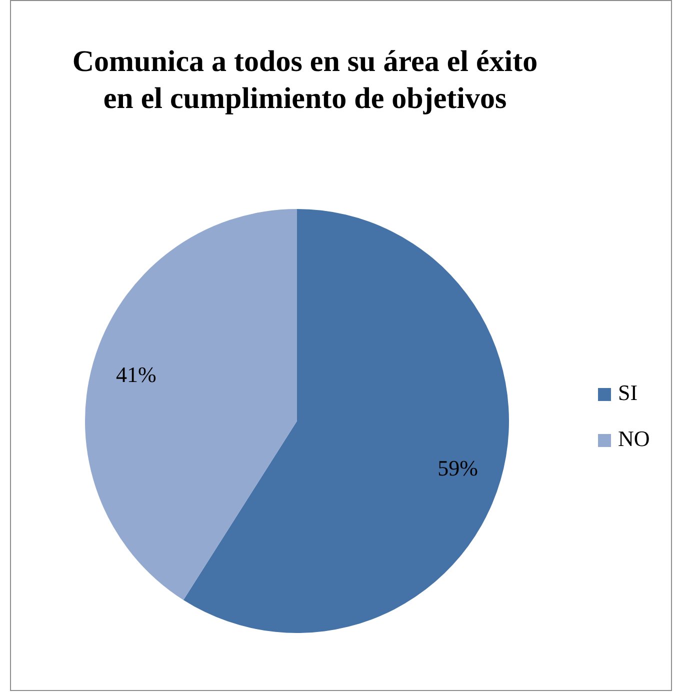 The image size is (673, 693). Describe the element at coordinates (136, 374) in the screenshot. I see `data-label: 41%` at that location.